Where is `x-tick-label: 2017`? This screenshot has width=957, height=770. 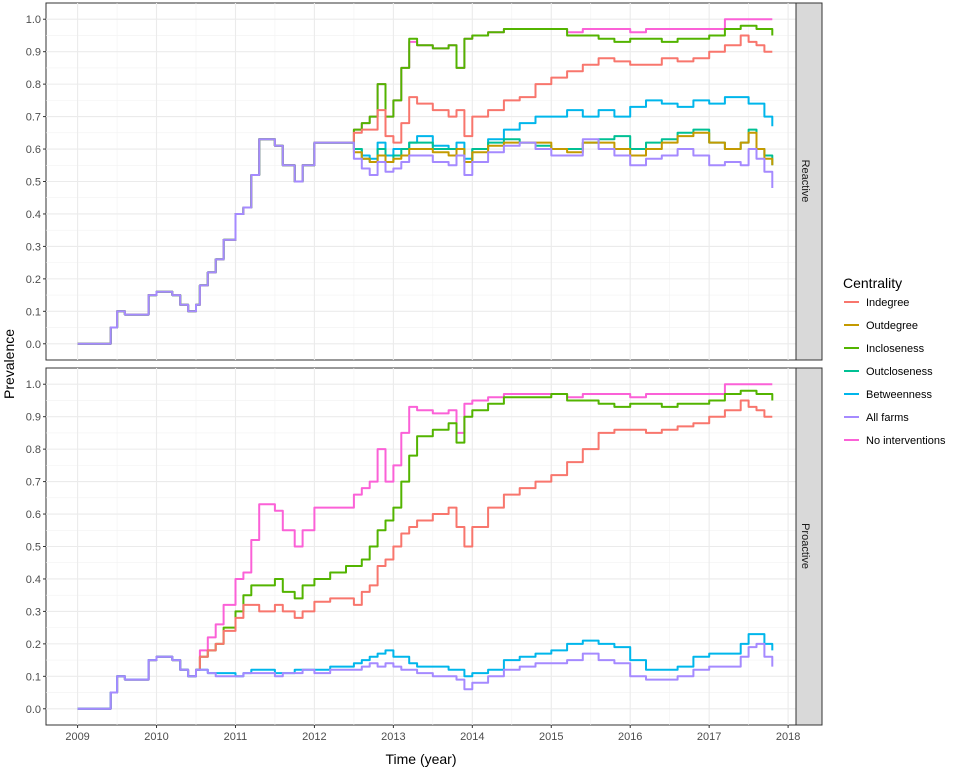
x-tick-label: 2017 is located at coordinates (709, 737).